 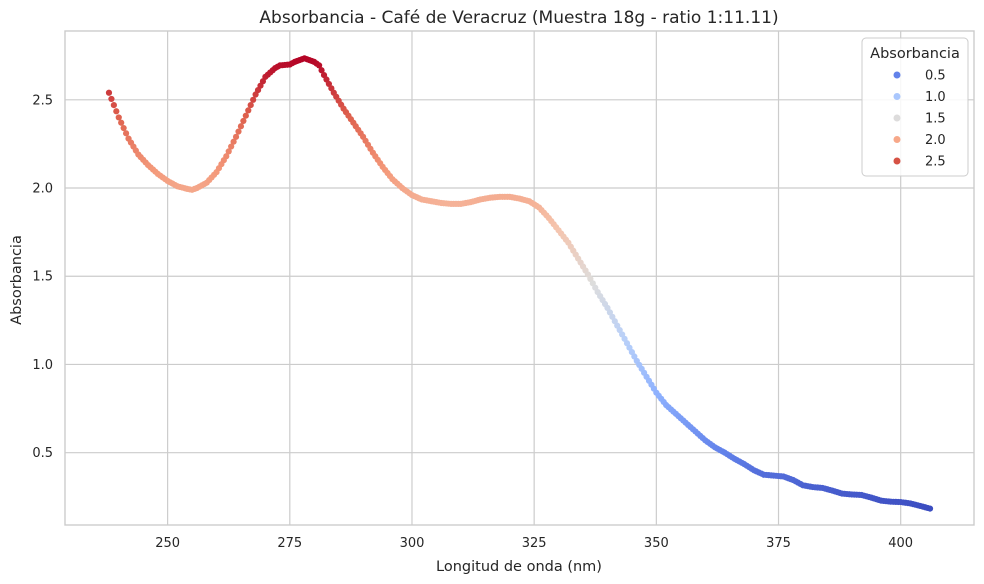 I want to click on y-tick-label: 2.5, so click(x=42, y=100).